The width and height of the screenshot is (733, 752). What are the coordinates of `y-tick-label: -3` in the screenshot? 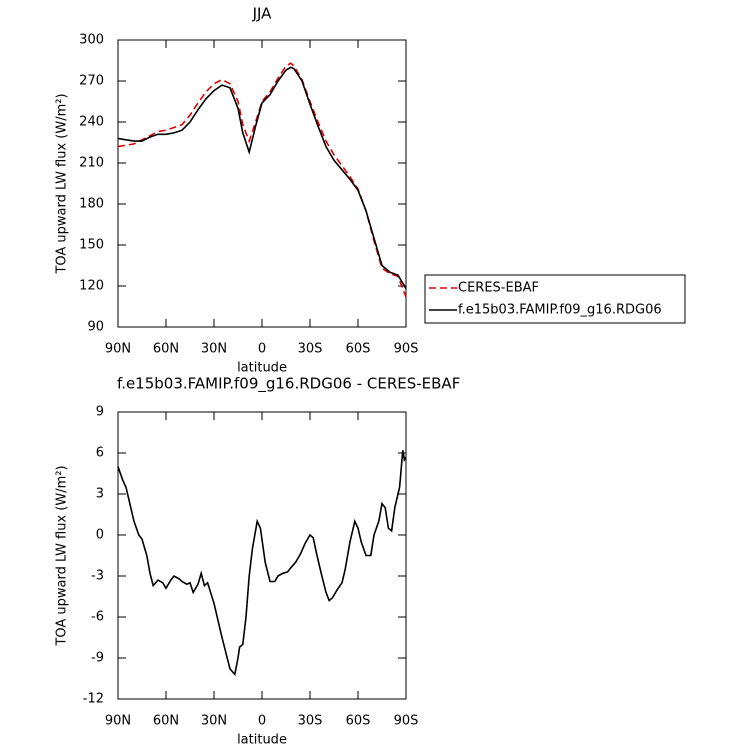 It's located at (97, 576).